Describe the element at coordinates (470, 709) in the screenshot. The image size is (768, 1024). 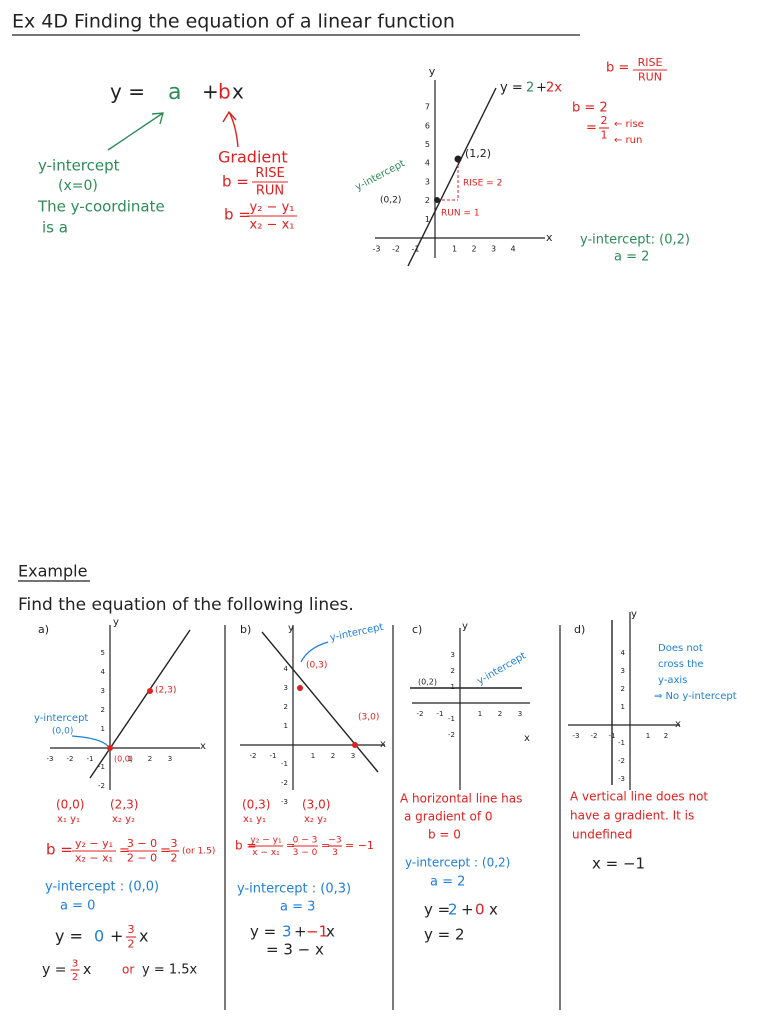
I see `graph-c` at that location.